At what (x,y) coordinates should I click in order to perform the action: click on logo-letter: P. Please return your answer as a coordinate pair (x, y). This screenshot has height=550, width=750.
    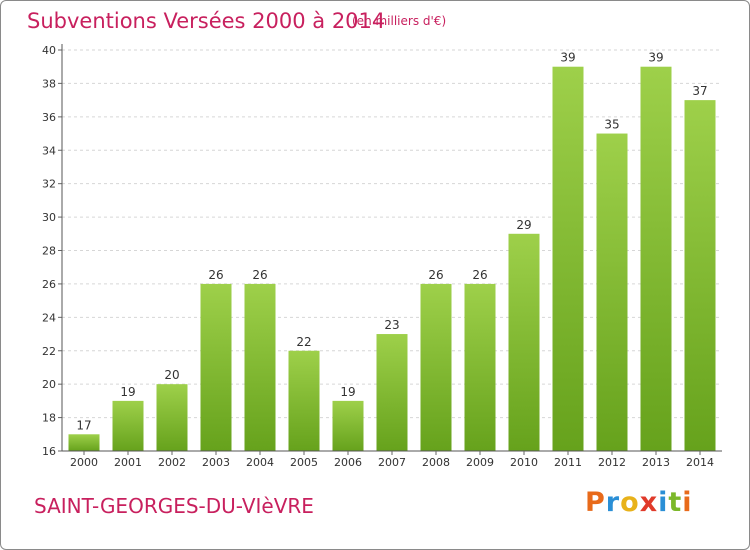
    Looking at the image, I should click on (595, 502).